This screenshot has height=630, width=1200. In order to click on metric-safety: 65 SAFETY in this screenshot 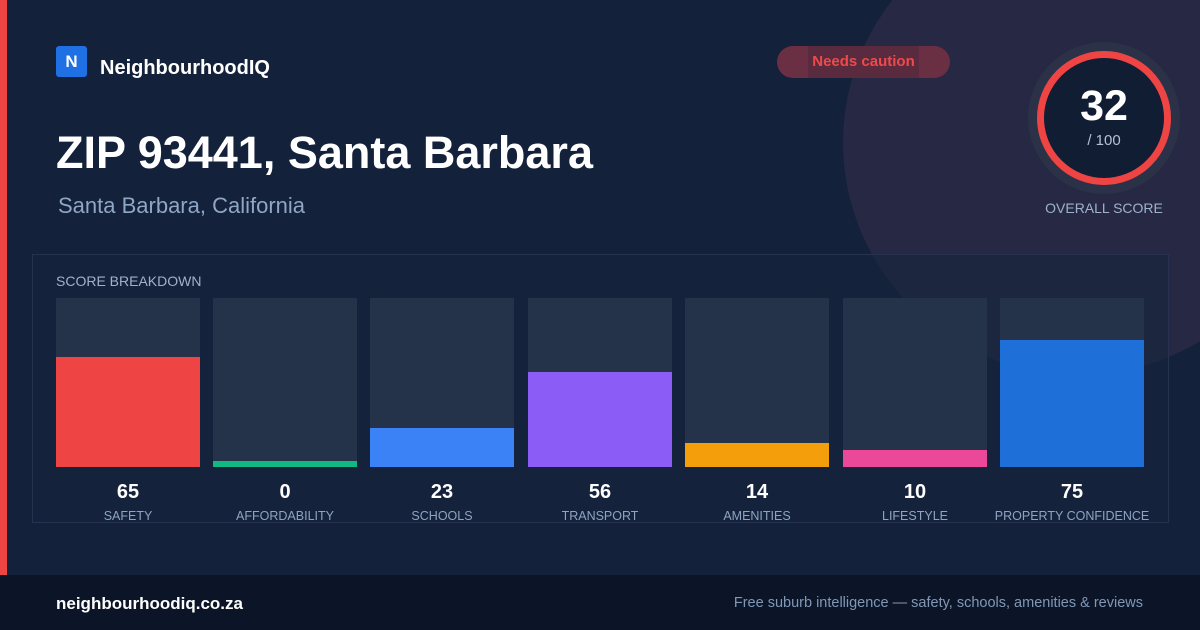, I will do `click(128, 411)`.